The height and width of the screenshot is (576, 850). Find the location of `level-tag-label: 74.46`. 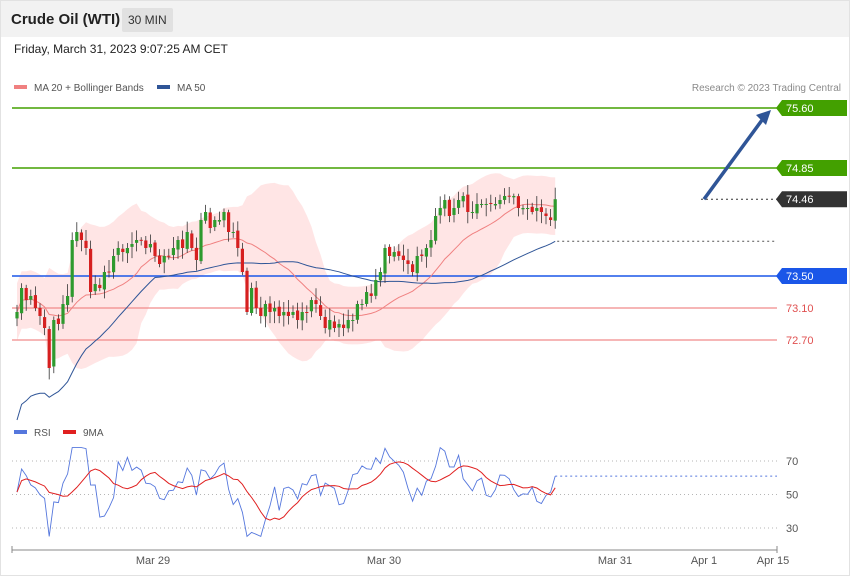

level-tag-label: 74.46 is located at coordinates (800, 200).